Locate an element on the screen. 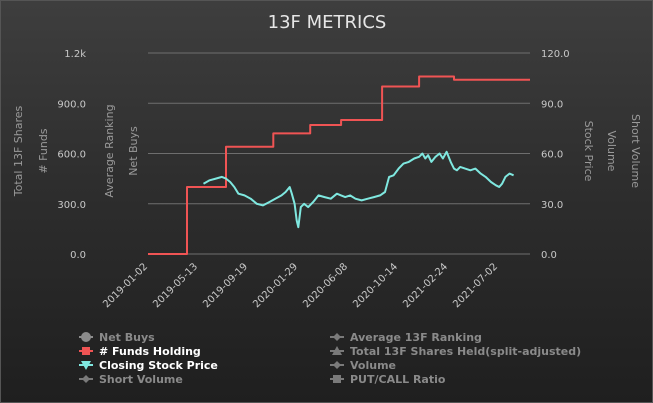 This screenshot has width=653, height=403. chart-title: 13F METRICS is located at coordinates (327, 22).